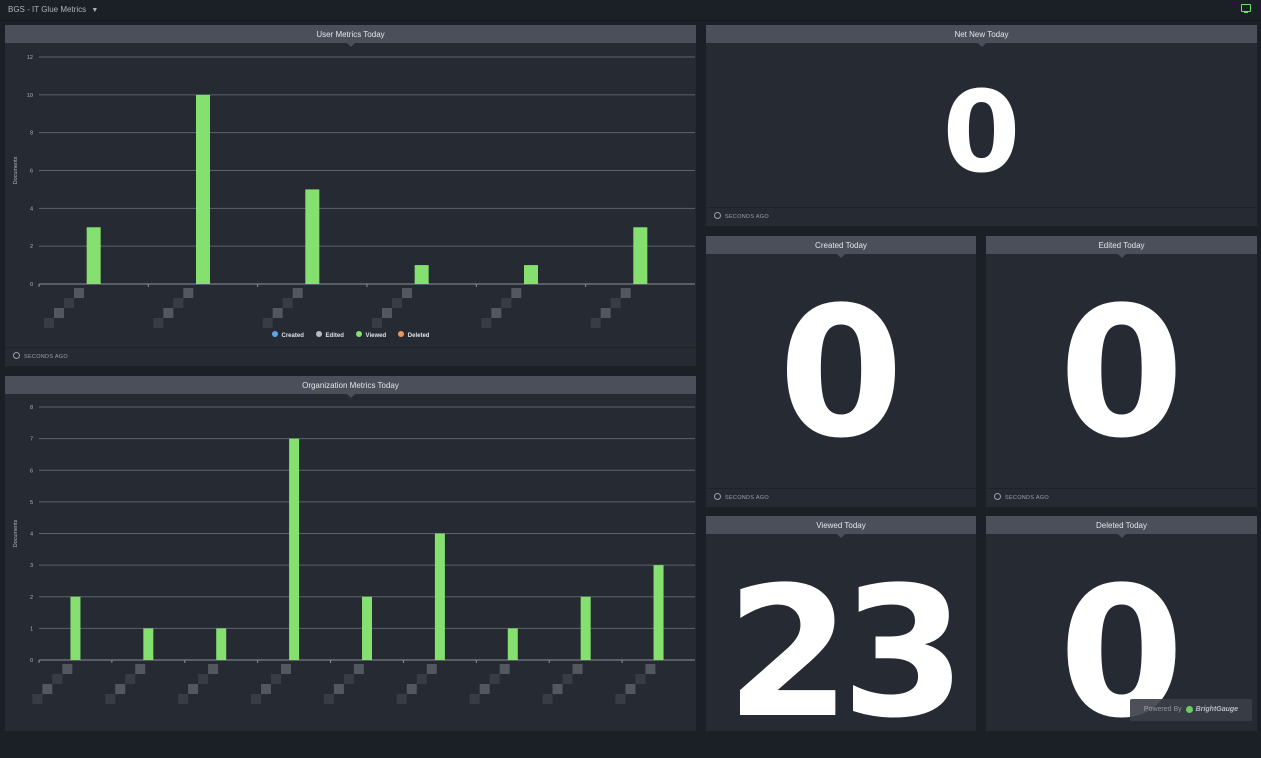  I want to click on legend-item-edited: Edited, so click(329, 335).